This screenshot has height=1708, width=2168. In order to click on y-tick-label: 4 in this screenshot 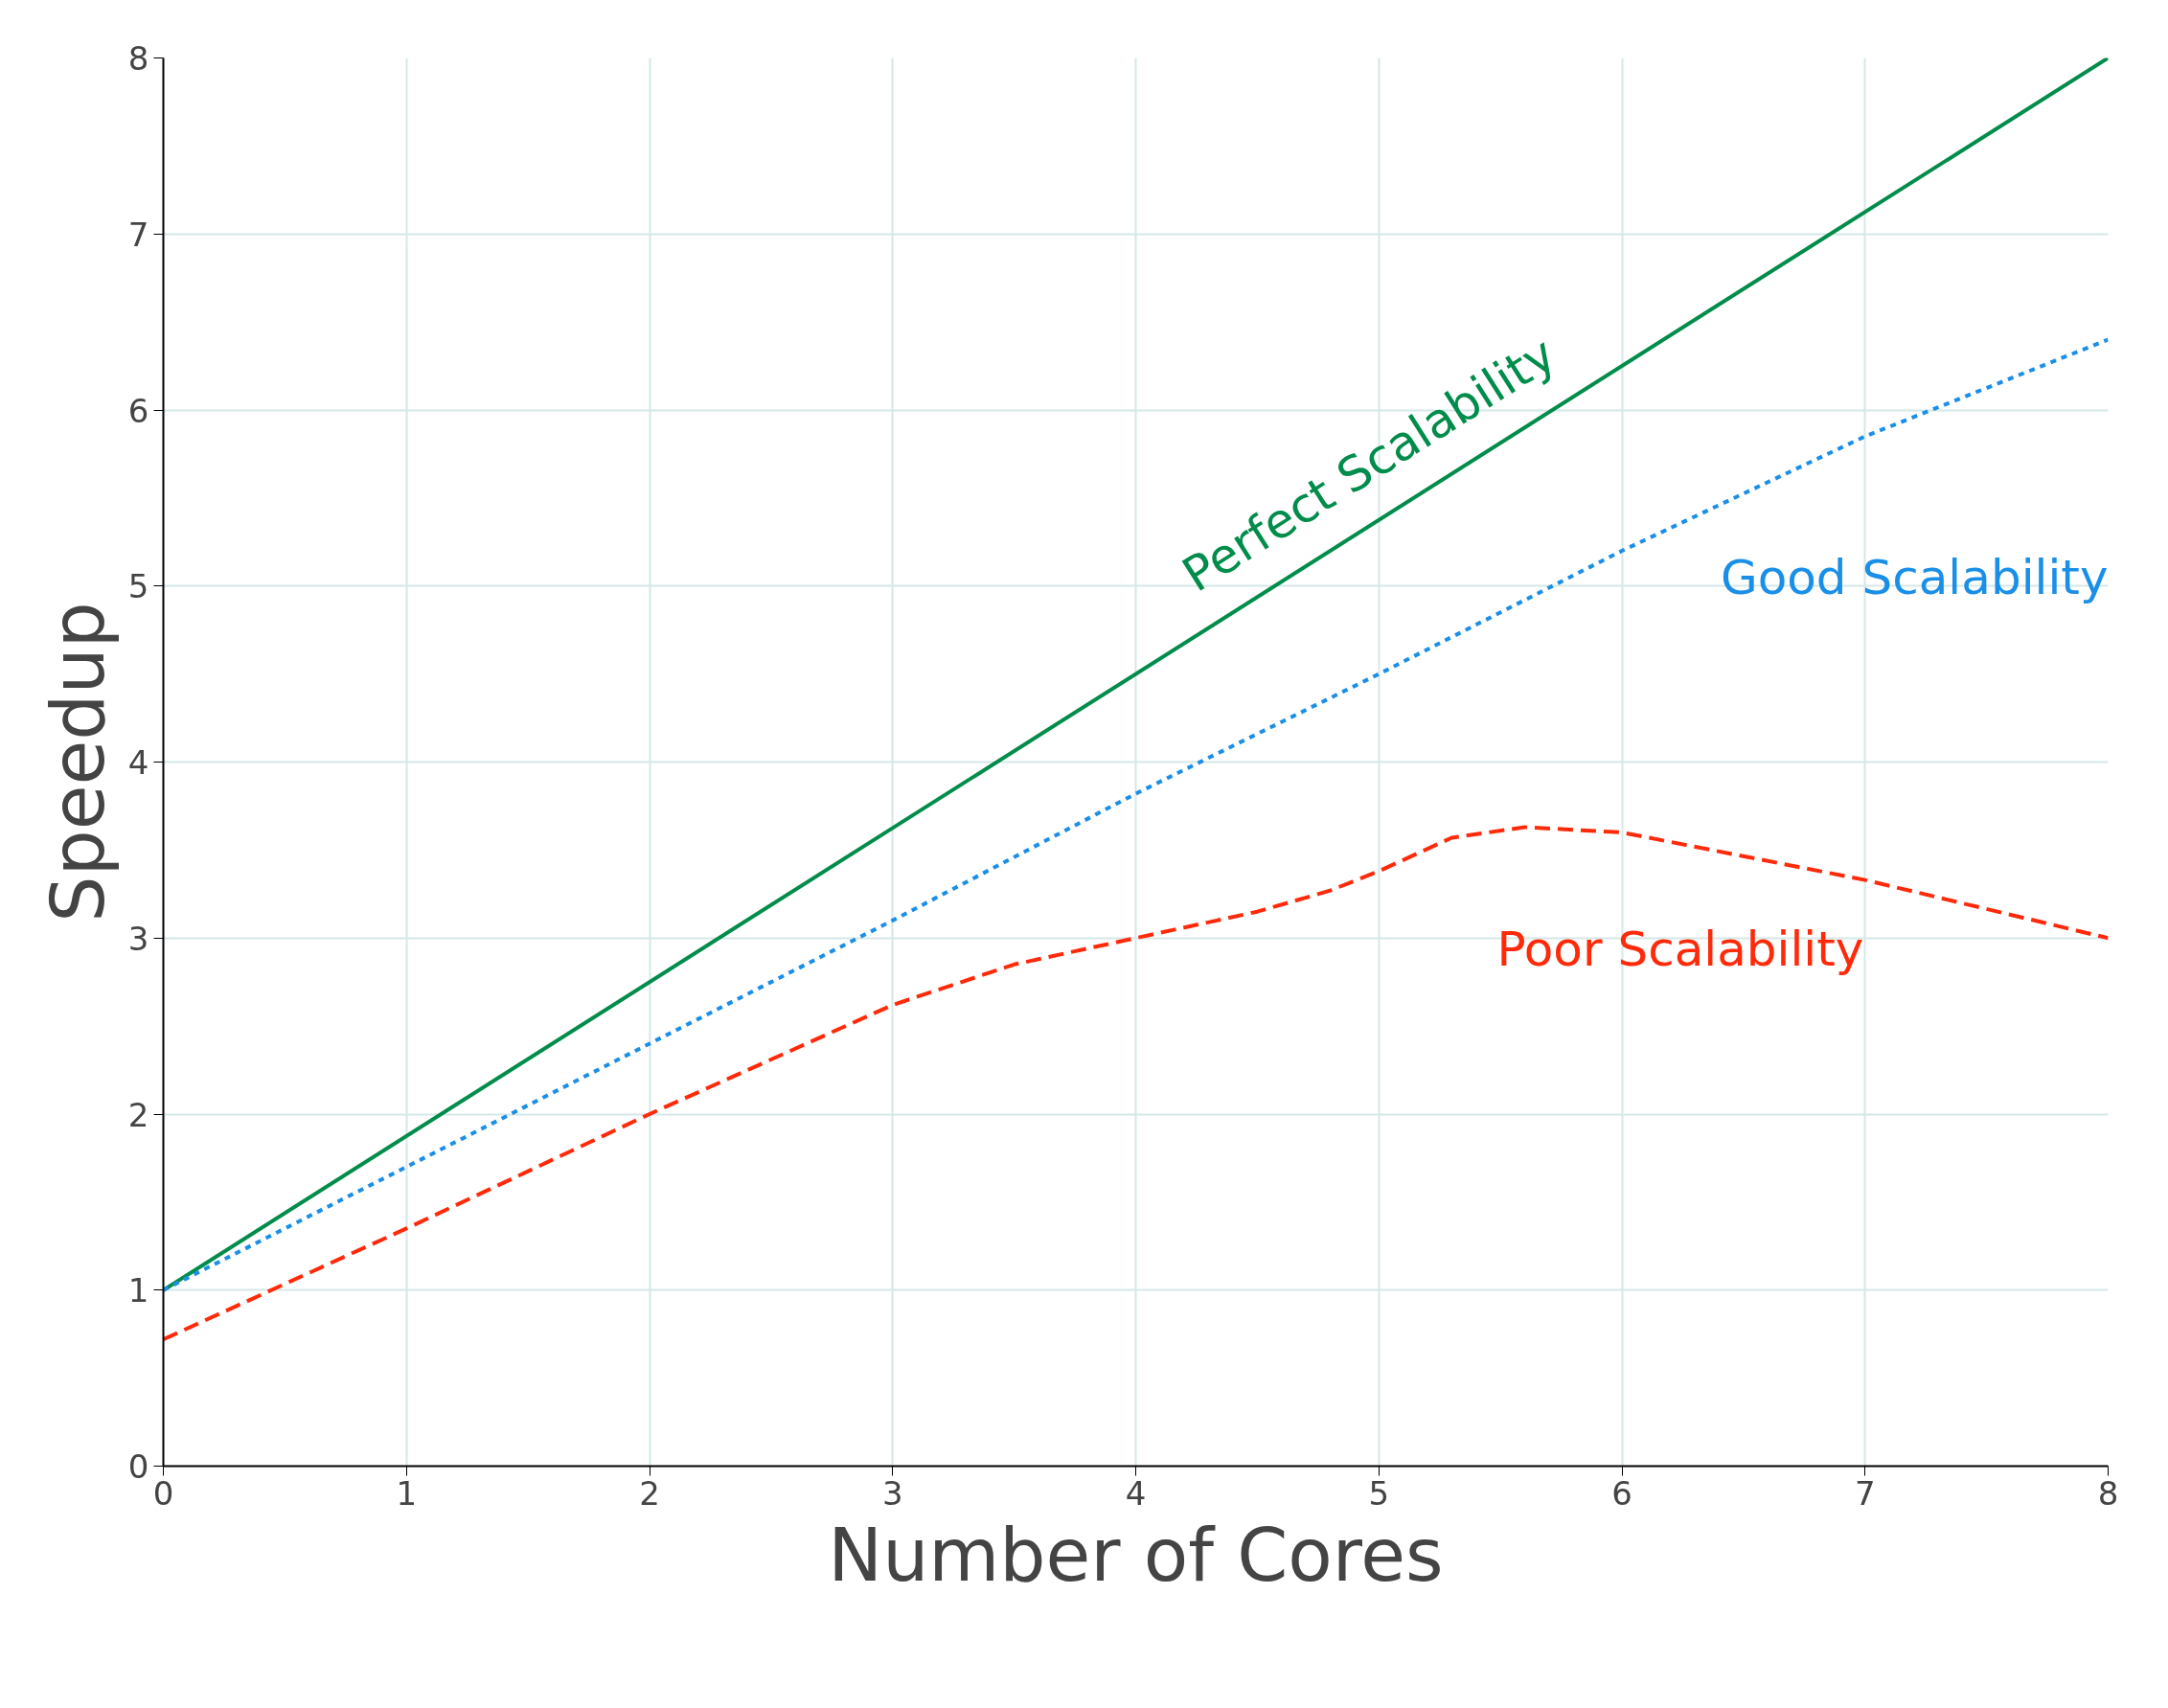, I will do `click(138, 762)`.